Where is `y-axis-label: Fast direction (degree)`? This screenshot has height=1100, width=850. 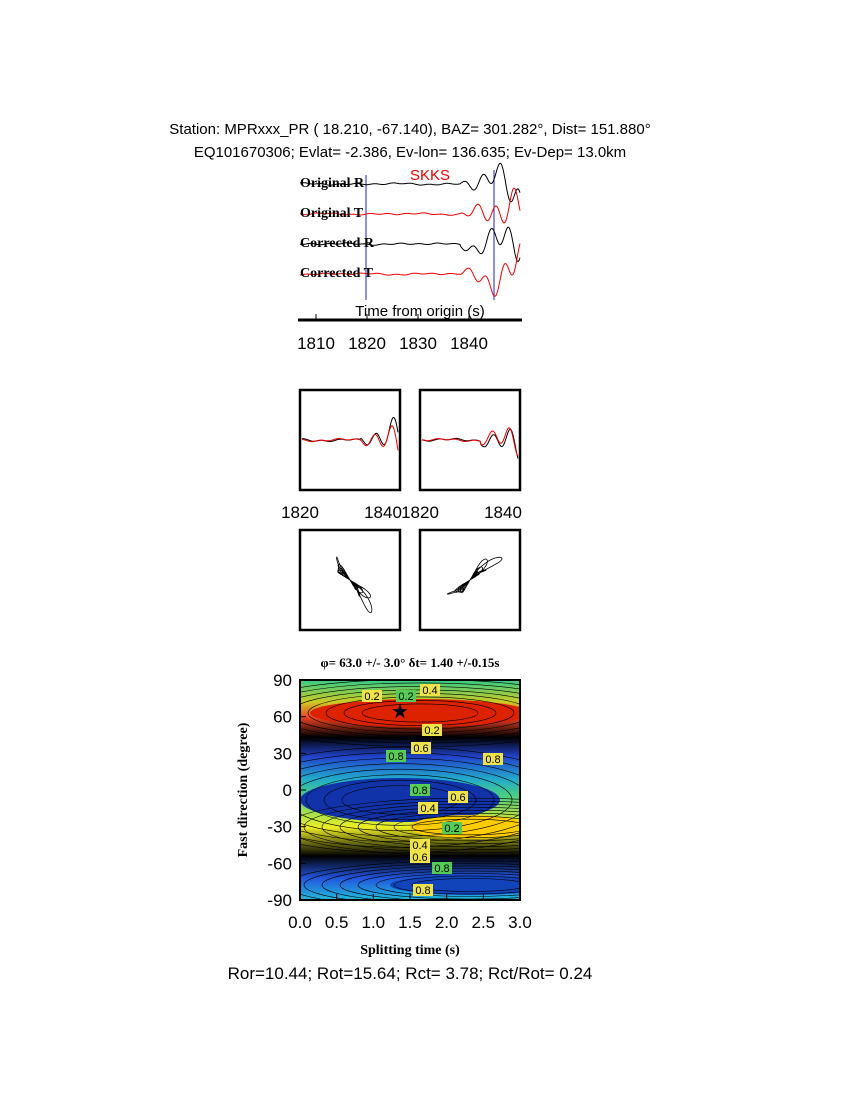
y-axis-label: Fast direction (degree) is located at coordinates (243, 789).